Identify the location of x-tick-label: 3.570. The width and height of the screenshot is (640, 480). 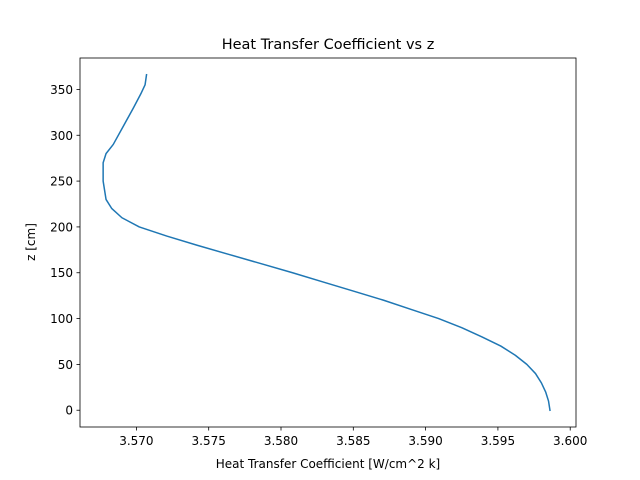
(136, 441).